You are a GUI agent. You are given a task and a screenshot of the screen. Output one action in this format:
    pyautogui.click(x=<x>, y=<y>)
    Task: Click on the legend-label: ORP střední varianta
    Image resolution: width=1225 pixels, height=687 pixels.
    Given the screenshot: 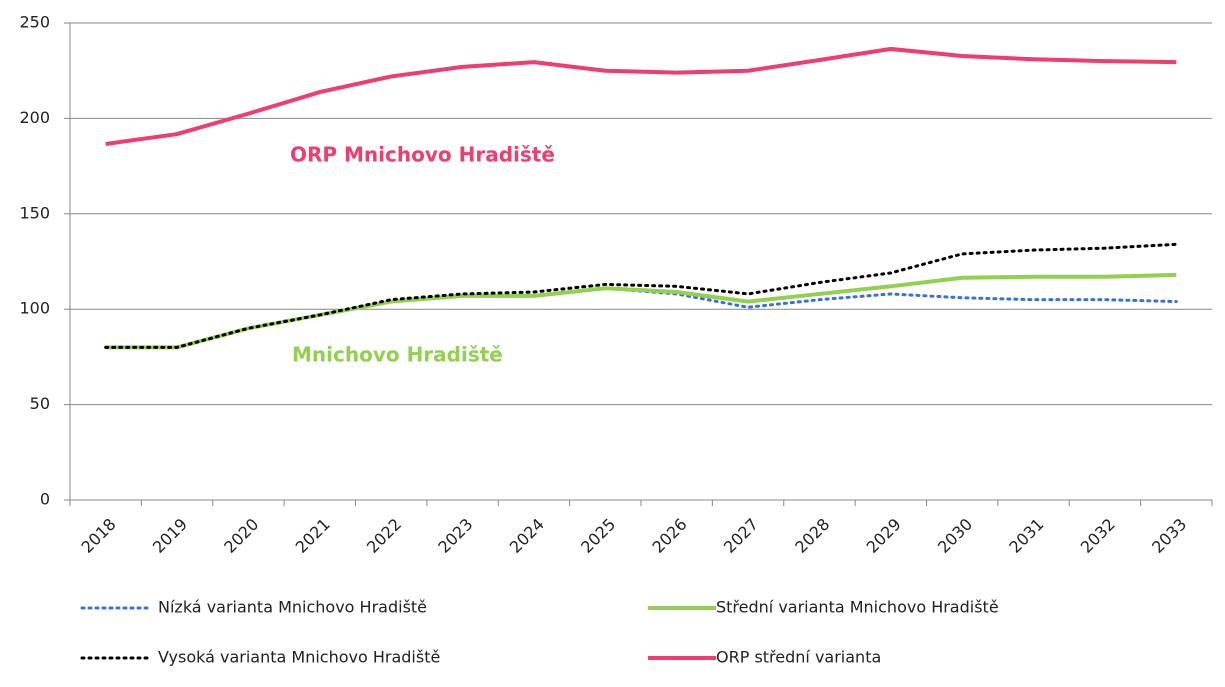 What is the action you would take?
    pyautogui.click(x=798, y=657)
    